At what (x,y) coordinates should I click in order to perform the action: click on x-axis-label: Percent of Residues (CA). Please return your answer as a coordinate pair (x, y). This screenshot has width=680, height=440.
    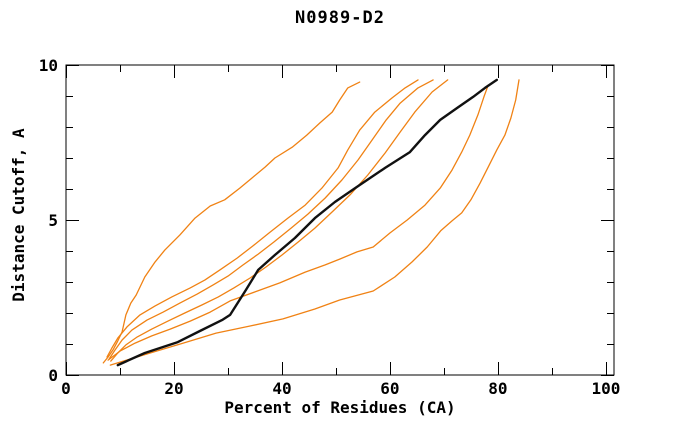
    Looking at the image, I should click on (340, 407).